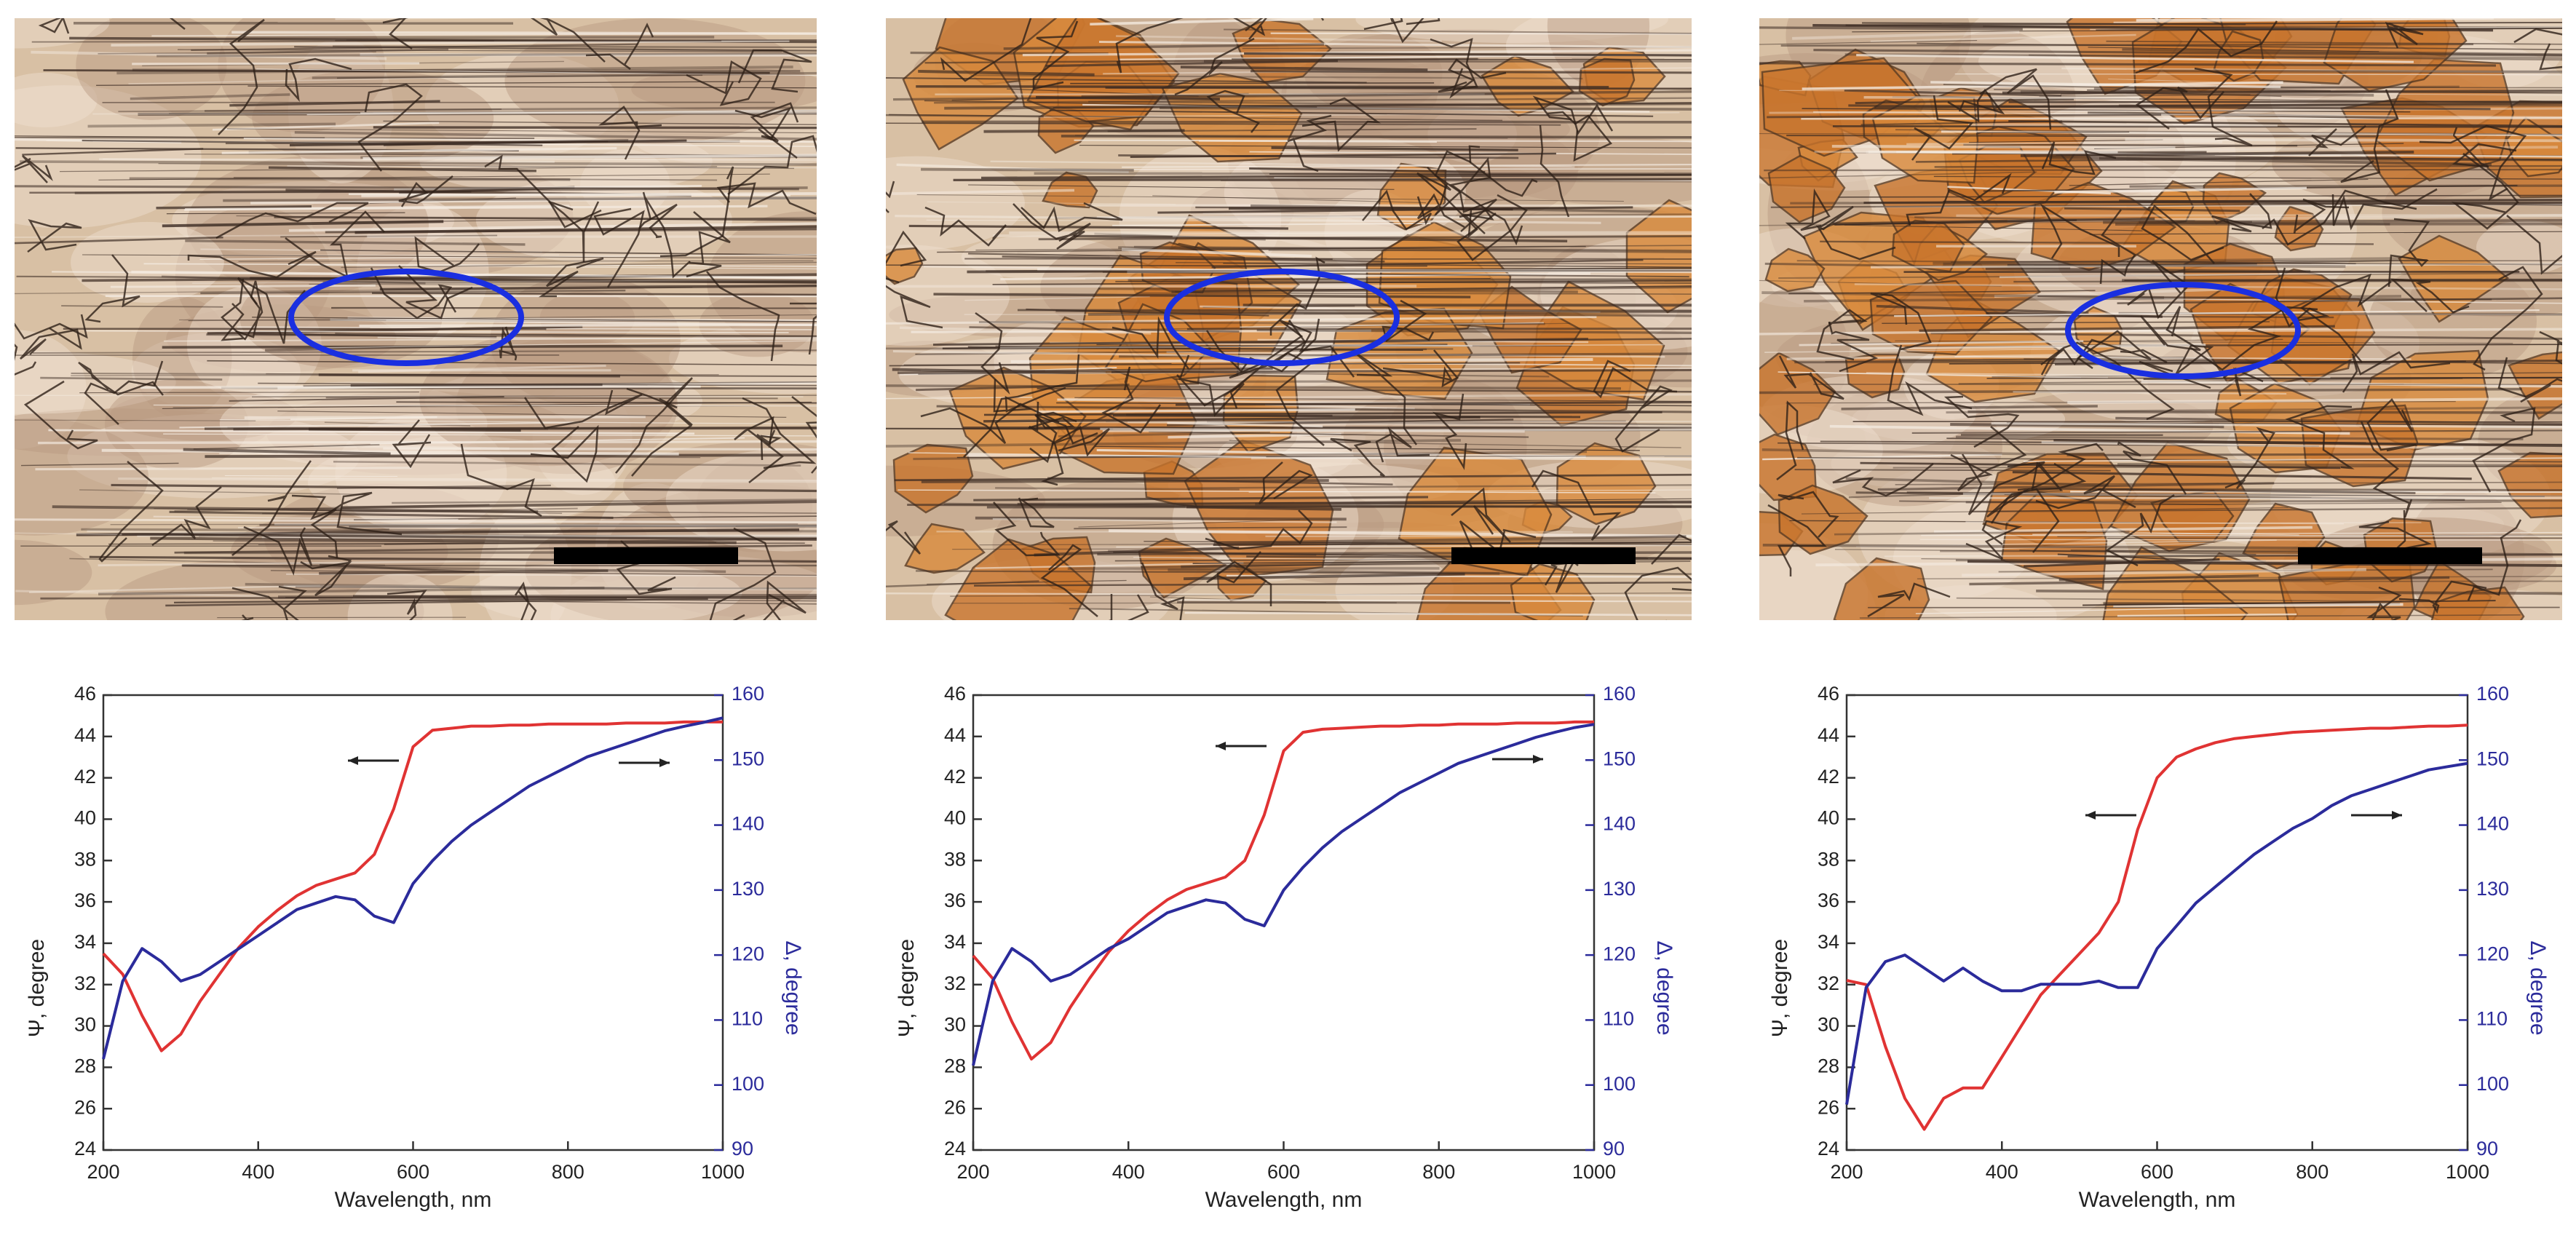  Describe the element at coordinates (1828, 900) in the screenshot. I see `y-tick-label: 36` at that location.